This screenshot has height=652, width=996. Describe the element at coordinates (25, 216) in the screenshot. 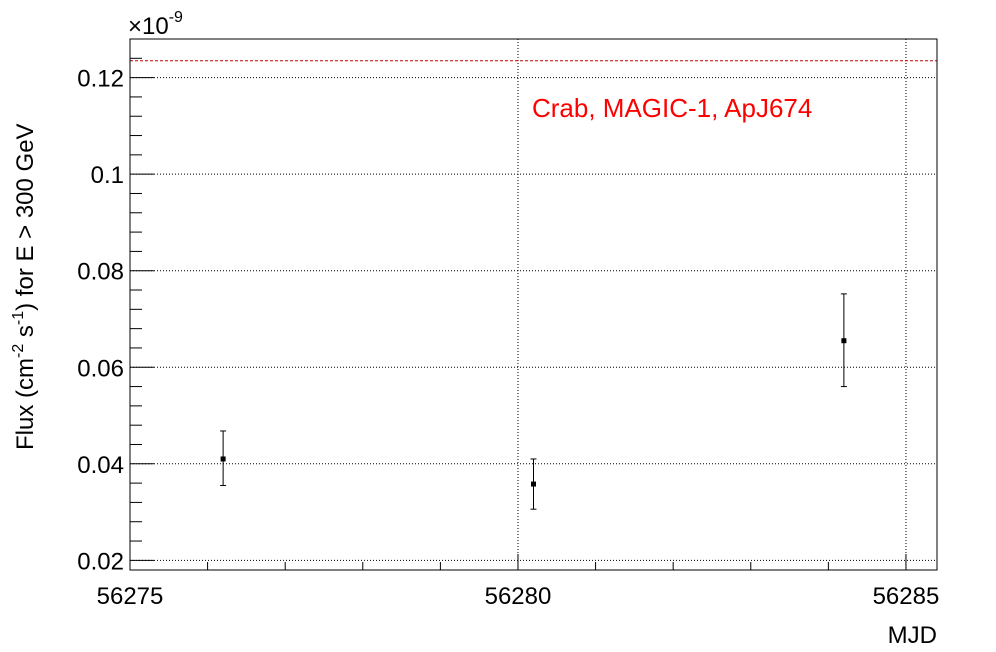

I see `y-axis-title-part: ) for E > 300 GeV` at that location.